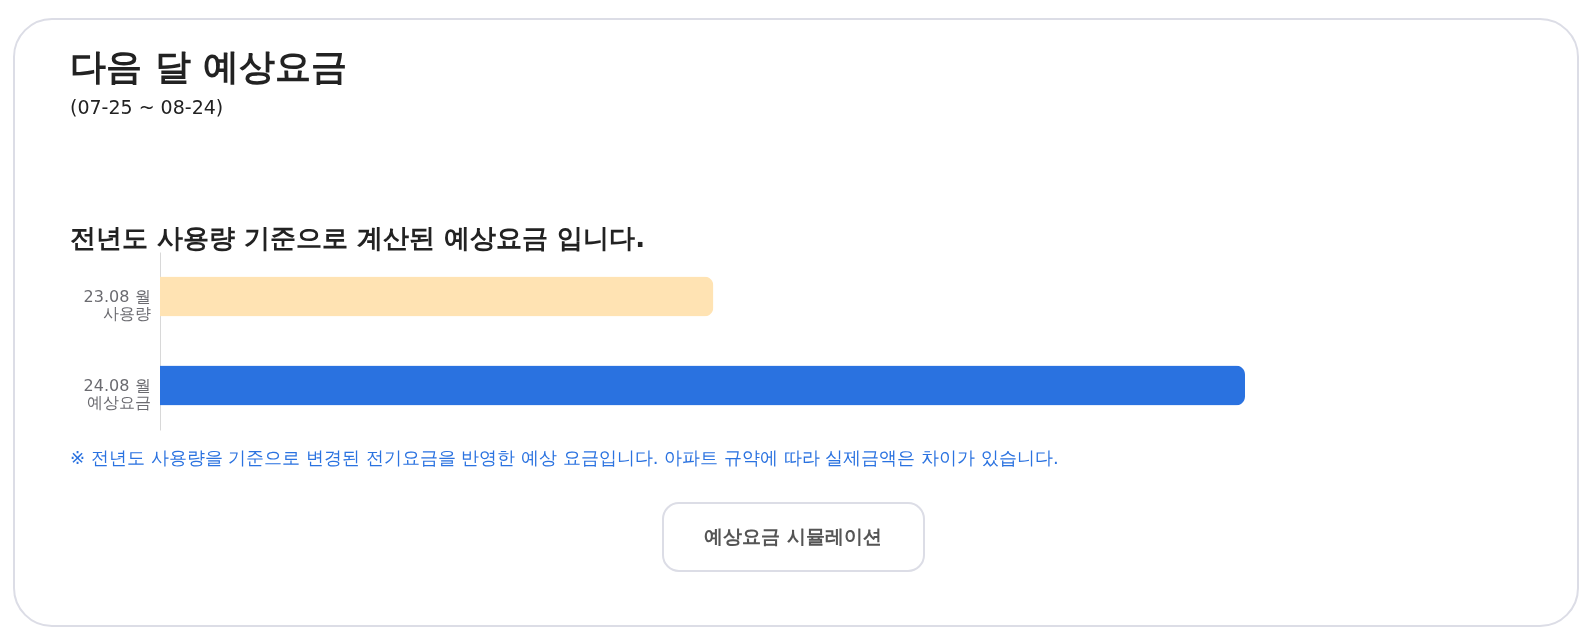 This screenshot has width=1581, height=631. I want to click on y-tick-label: 24.08 월 예상요금, so click(117, 393).